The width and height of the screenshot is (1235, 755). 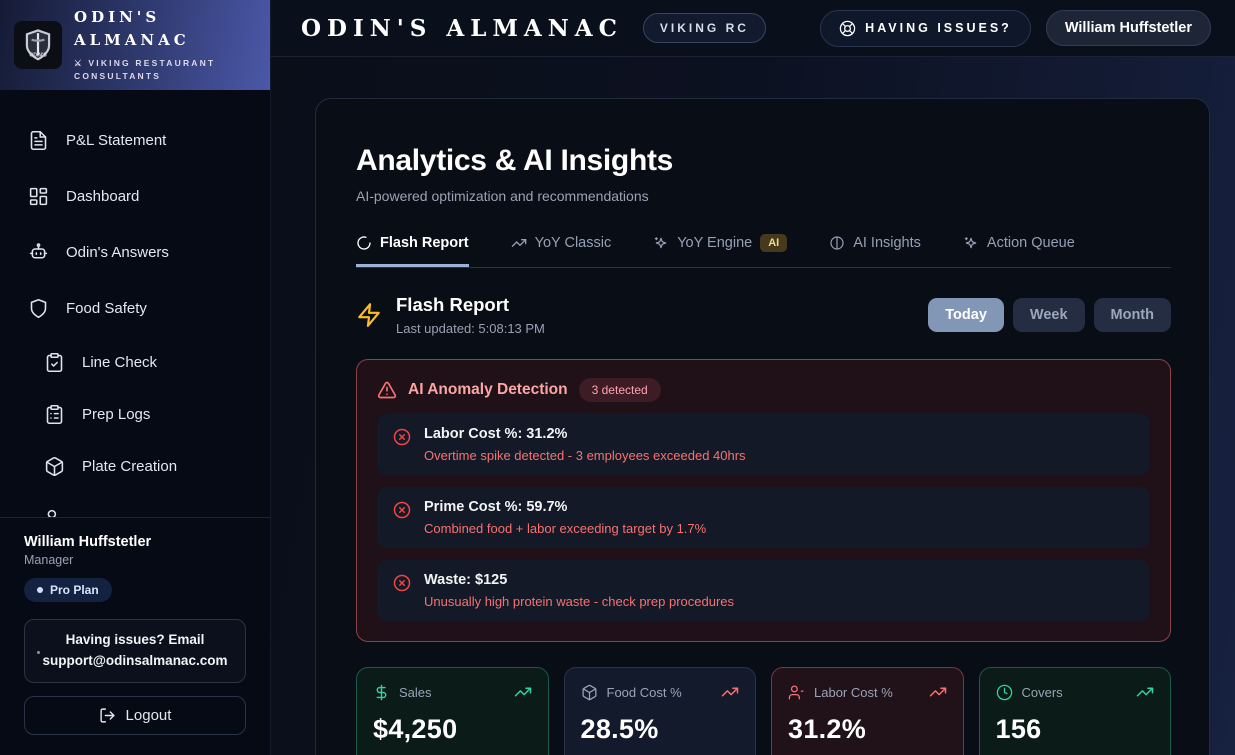 What do you see at coordinates (145, 69) in the screenshot?
I see `brand-subtitle: ⚔ VIKING RESTAURANT CONSULTANTS` at bounding box center [145, 69].